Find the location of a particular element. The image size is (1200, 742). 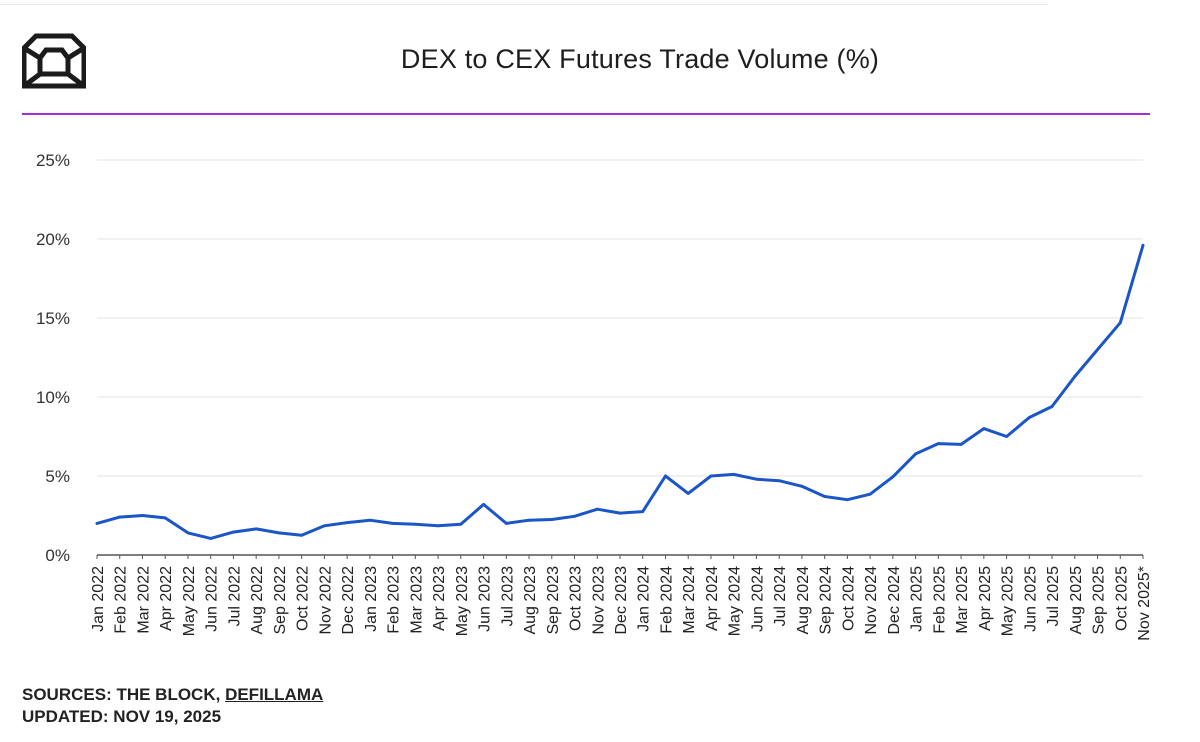

chart-title: DEX to CEX Futures Trade Volume (%) is located at coordinates (640, 59).